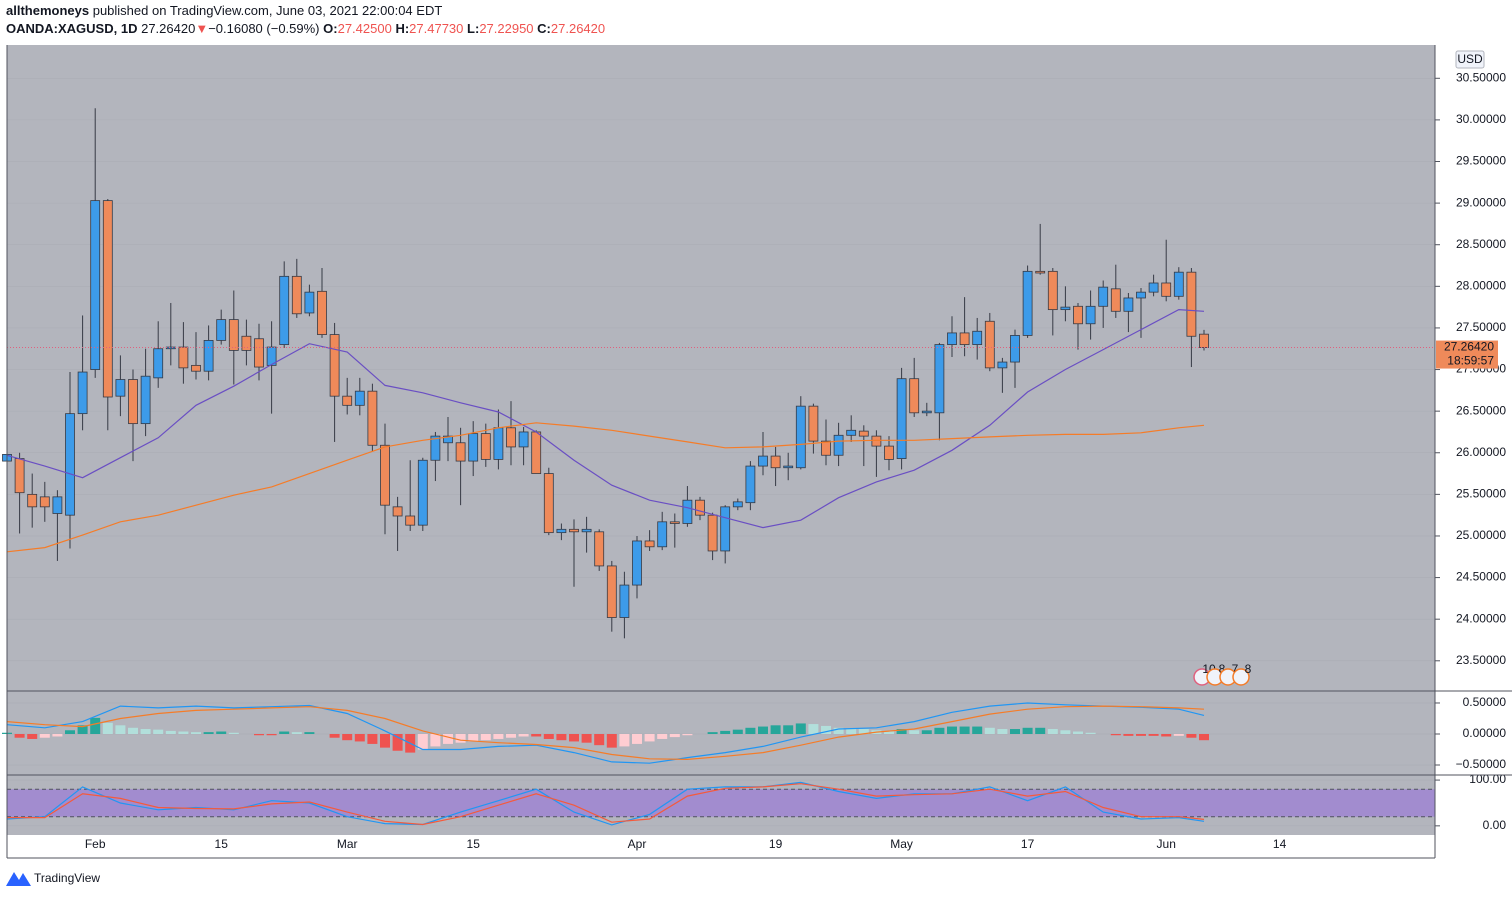  I want to click on x-tick-label: 14, so click(1280, 844).